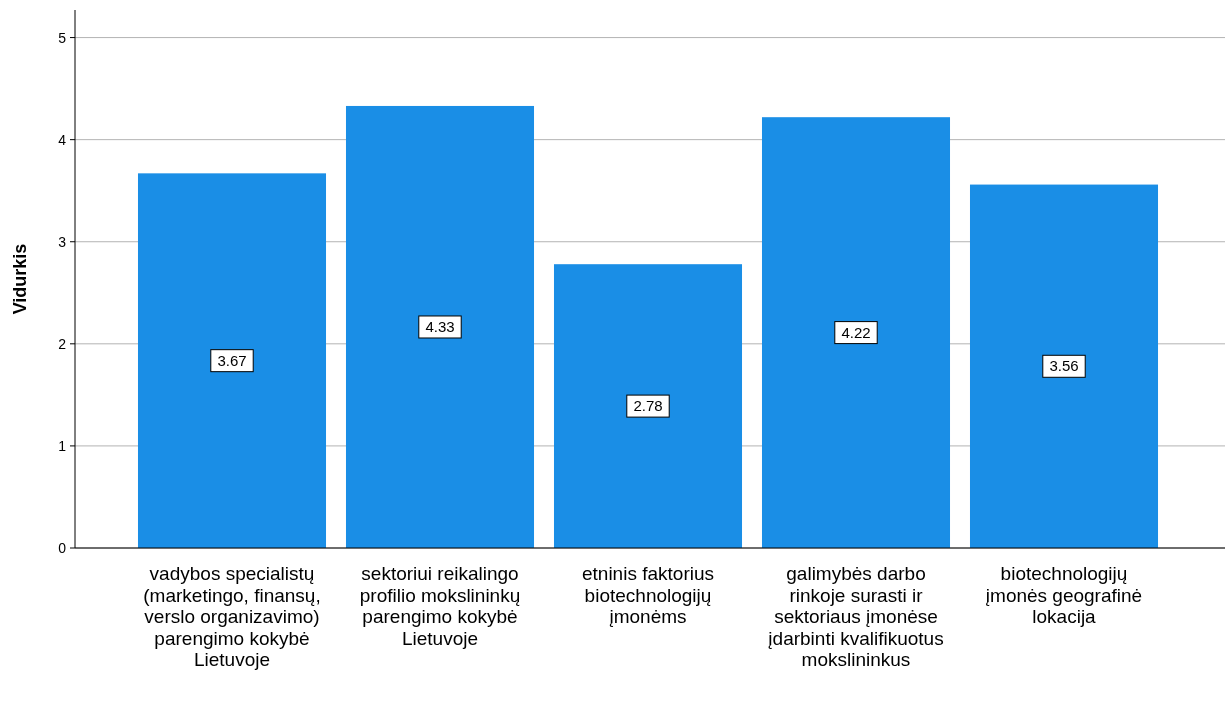 The image size is (1225, 725). I want to click on x-tick-label: etninis faktorius biotechnologijų įmonėms, so click(648, 595).